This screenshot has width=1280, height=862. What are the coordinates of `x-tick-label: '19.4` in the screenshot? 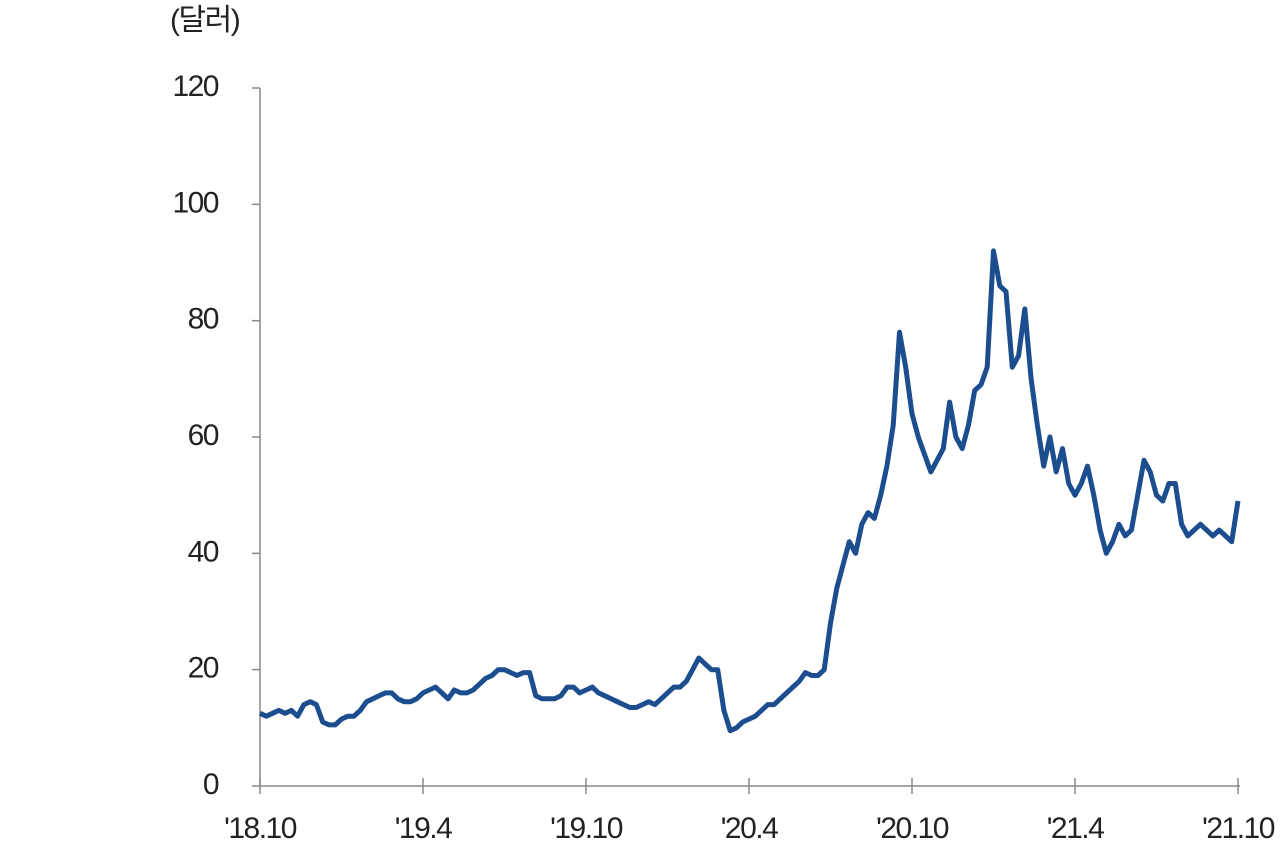 It's located at (423, 828).